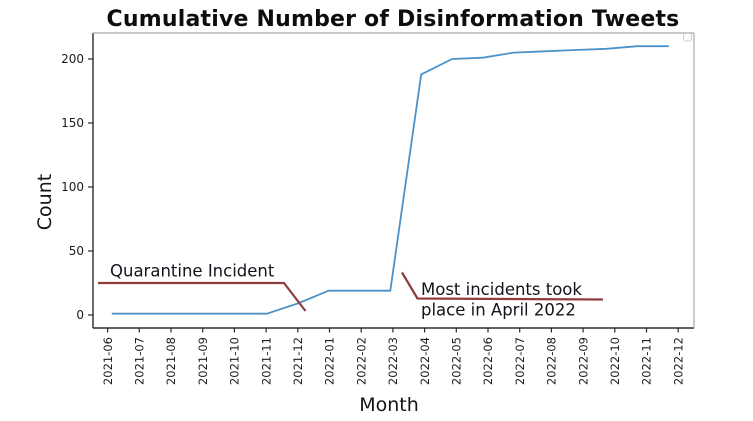 Image resolution: width=753 pixels, height=421 pixels. What do you see at coordinates (501, 289) in the screenshot?
I see `annotation-april-text-line: Most incidents took` at bounding box center [501, 289].